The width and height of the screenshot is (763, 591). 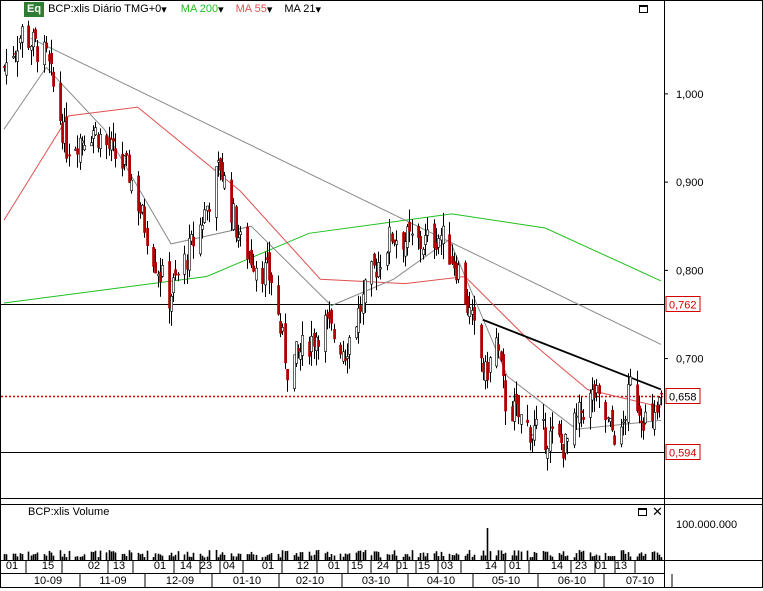 What do you see at coordinates (303, 566) in the screenshot?
I see `x-day-label: 12` at bounding box center [303, 566].